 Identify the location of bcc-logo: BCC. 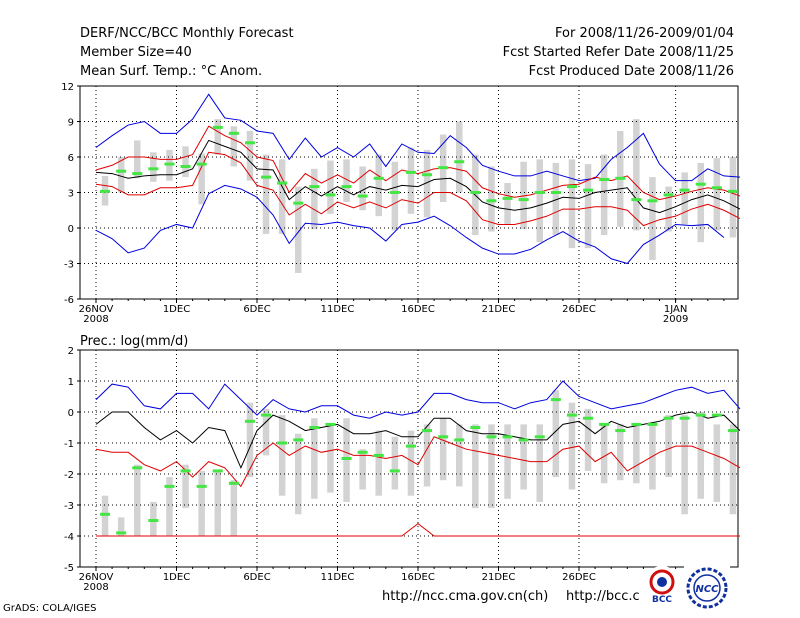
(662, 586).